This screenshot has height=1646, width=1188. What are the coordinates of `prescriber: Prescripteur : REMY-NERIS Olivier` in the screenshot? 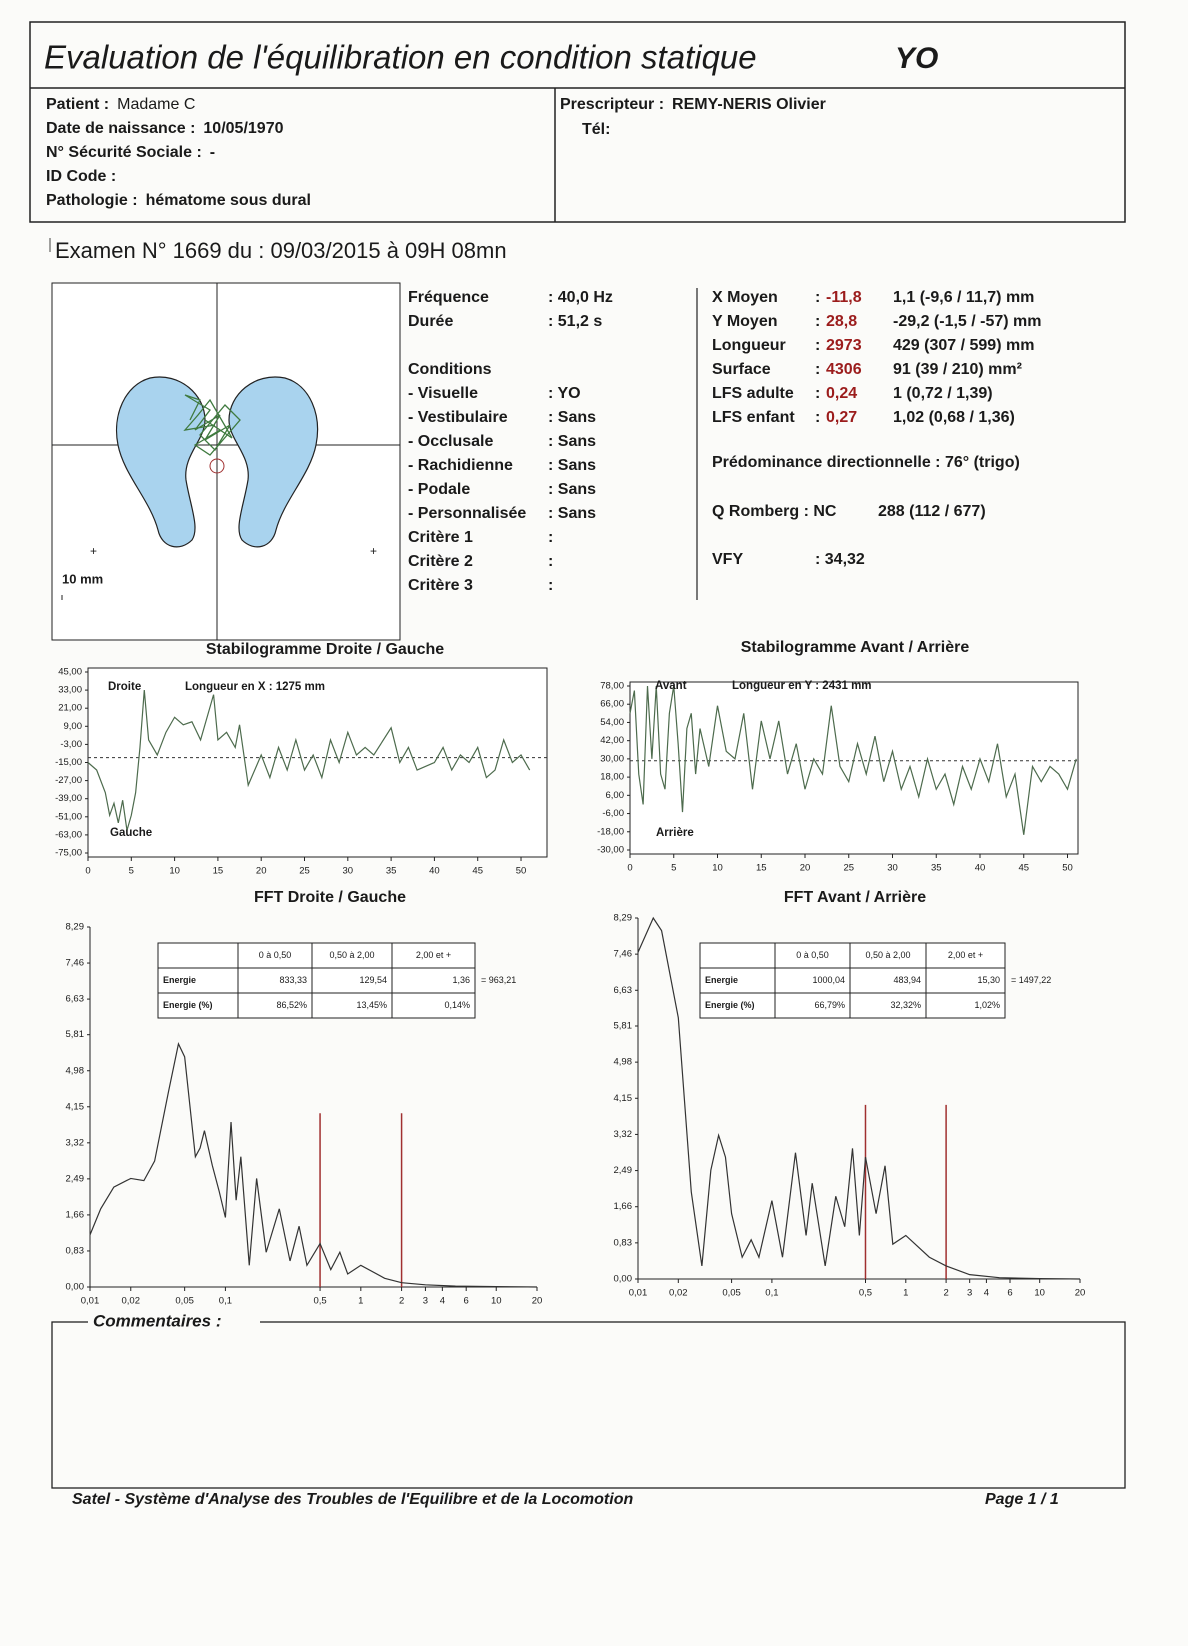 It's located at (693, 104).